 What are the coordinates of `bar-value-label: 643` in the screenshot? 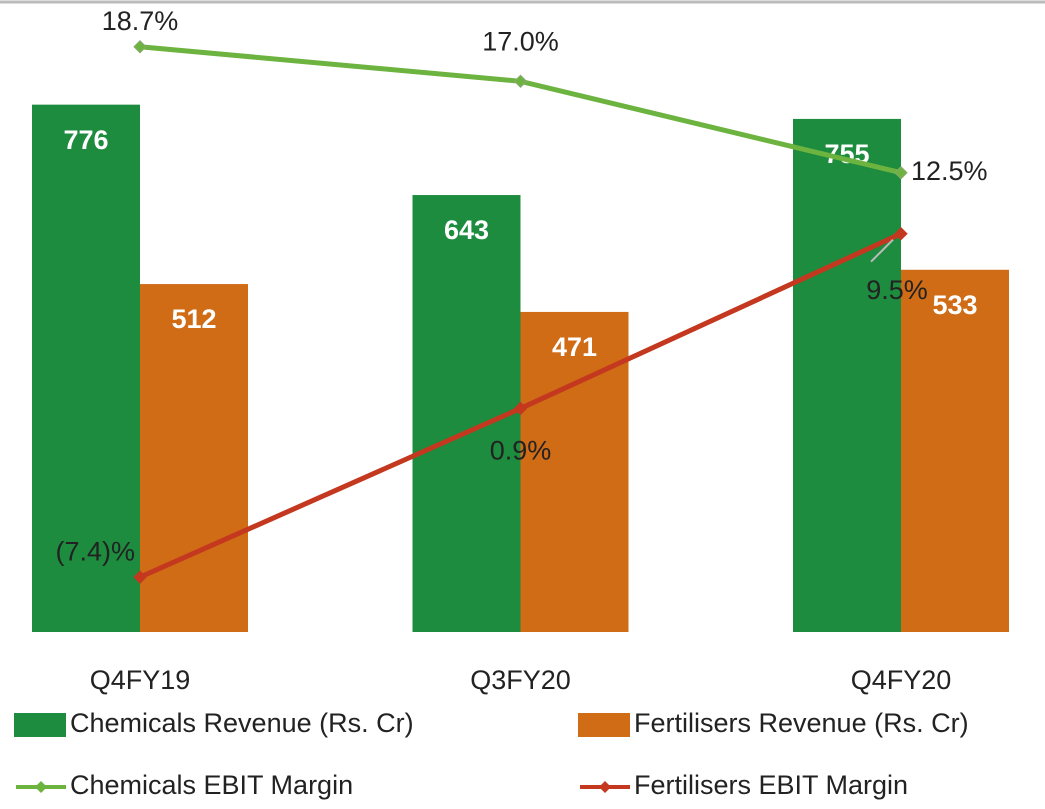 It's located at (466, 230).